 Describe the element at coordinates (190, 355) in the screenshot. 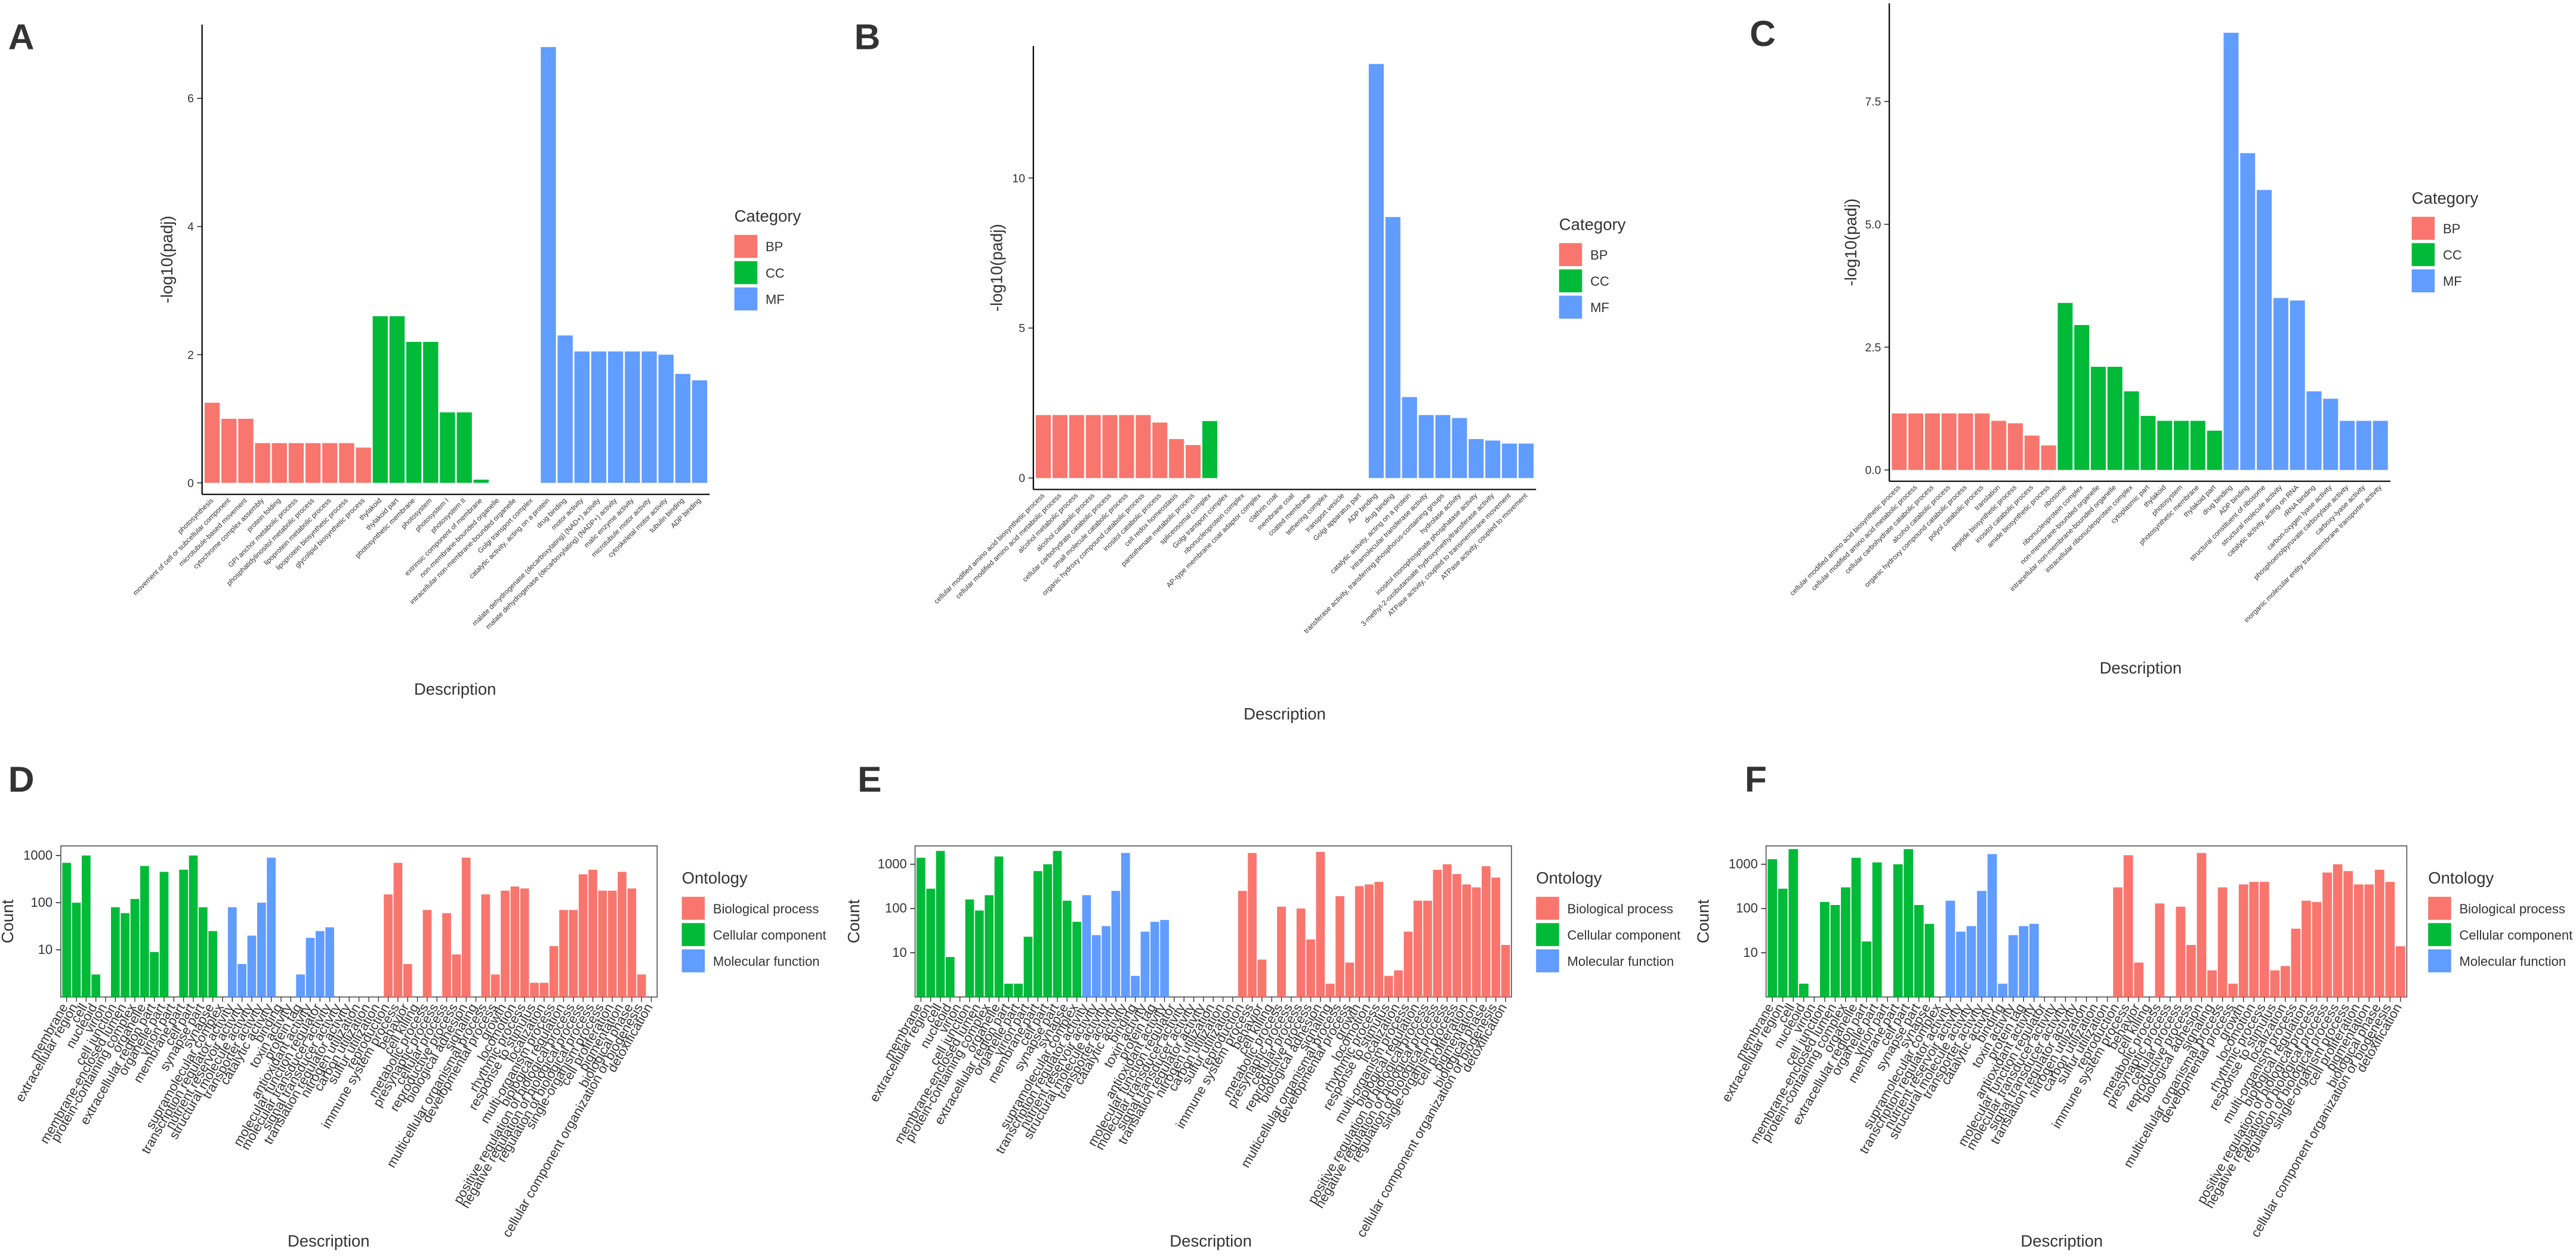

I see `y-tick-label: 2` at that location.